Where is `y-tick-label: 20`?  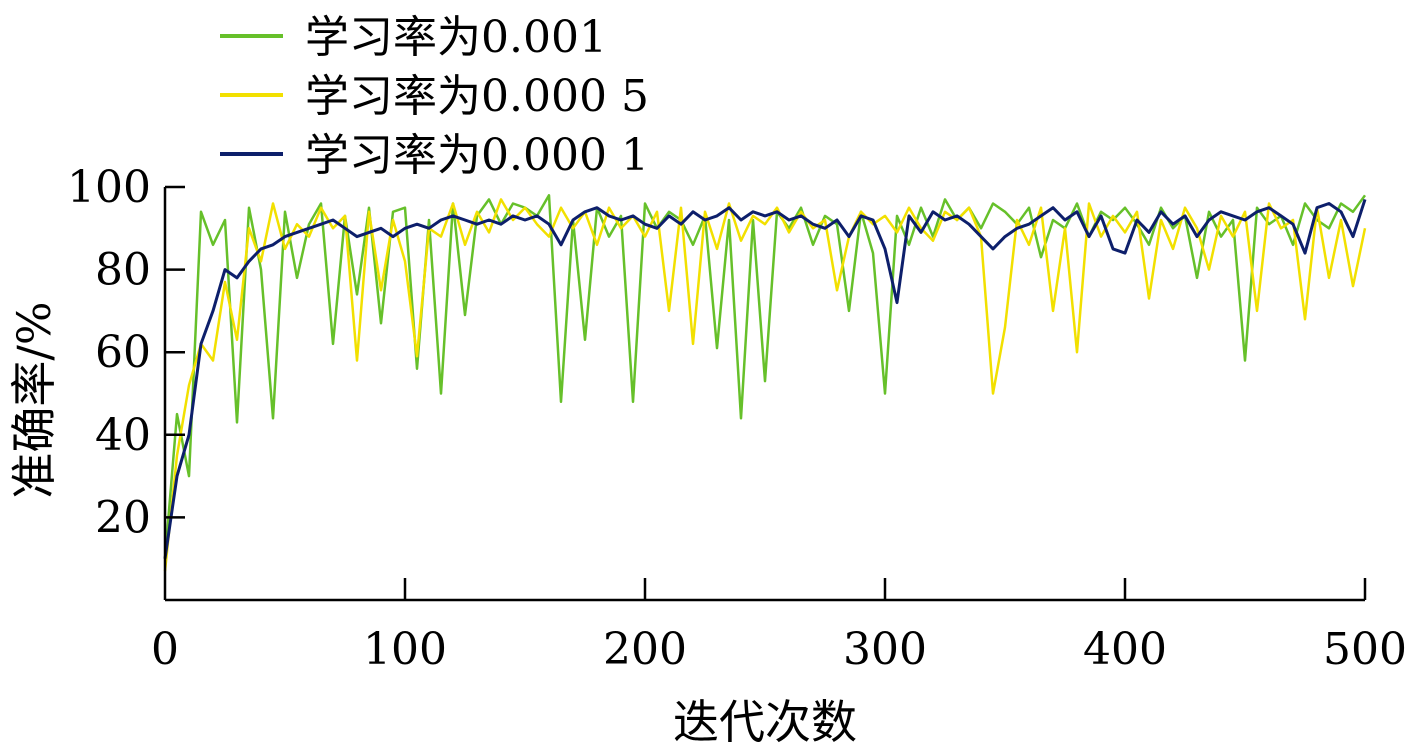 y-tick-label: 20 is located at coordinates (123, 517).